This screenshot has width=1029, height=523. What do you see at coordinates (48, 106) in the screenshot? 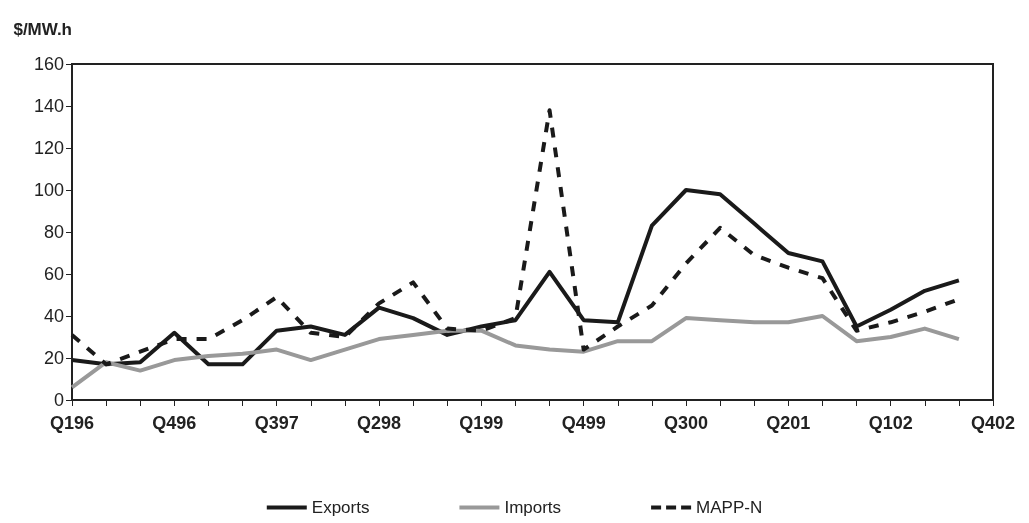
I see `y-tick-label: 140` at bounding box center [48, 106].